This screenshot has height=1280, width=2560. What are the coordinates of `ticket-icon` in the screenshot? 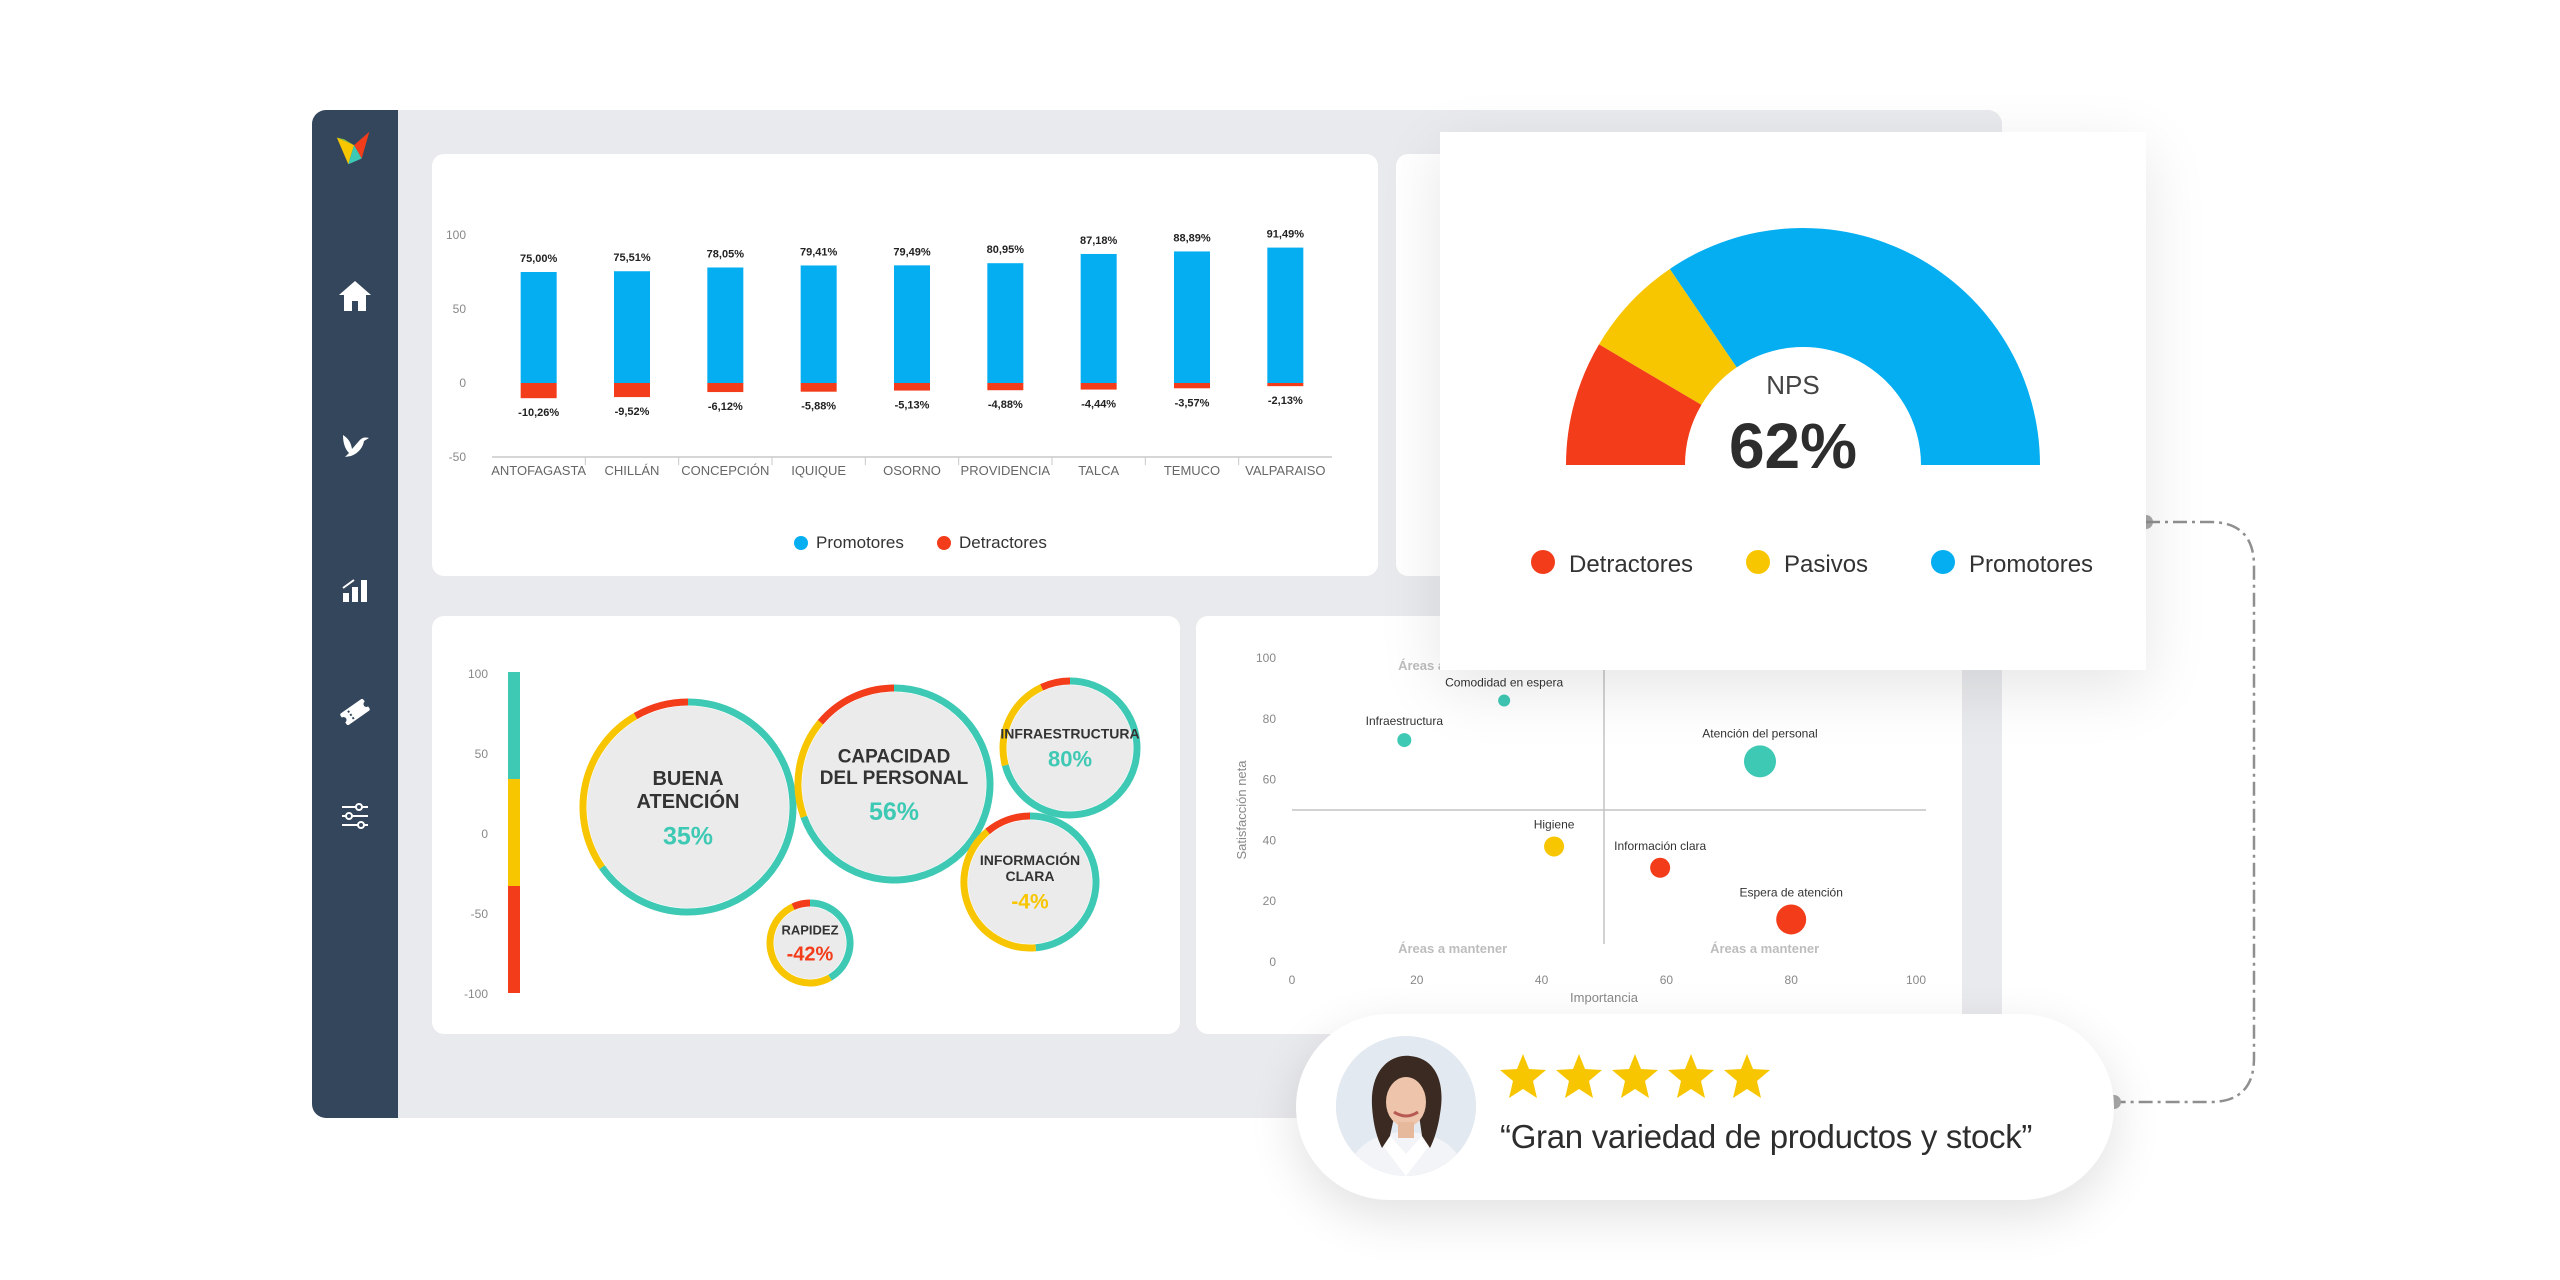 It's located at (355, 712).